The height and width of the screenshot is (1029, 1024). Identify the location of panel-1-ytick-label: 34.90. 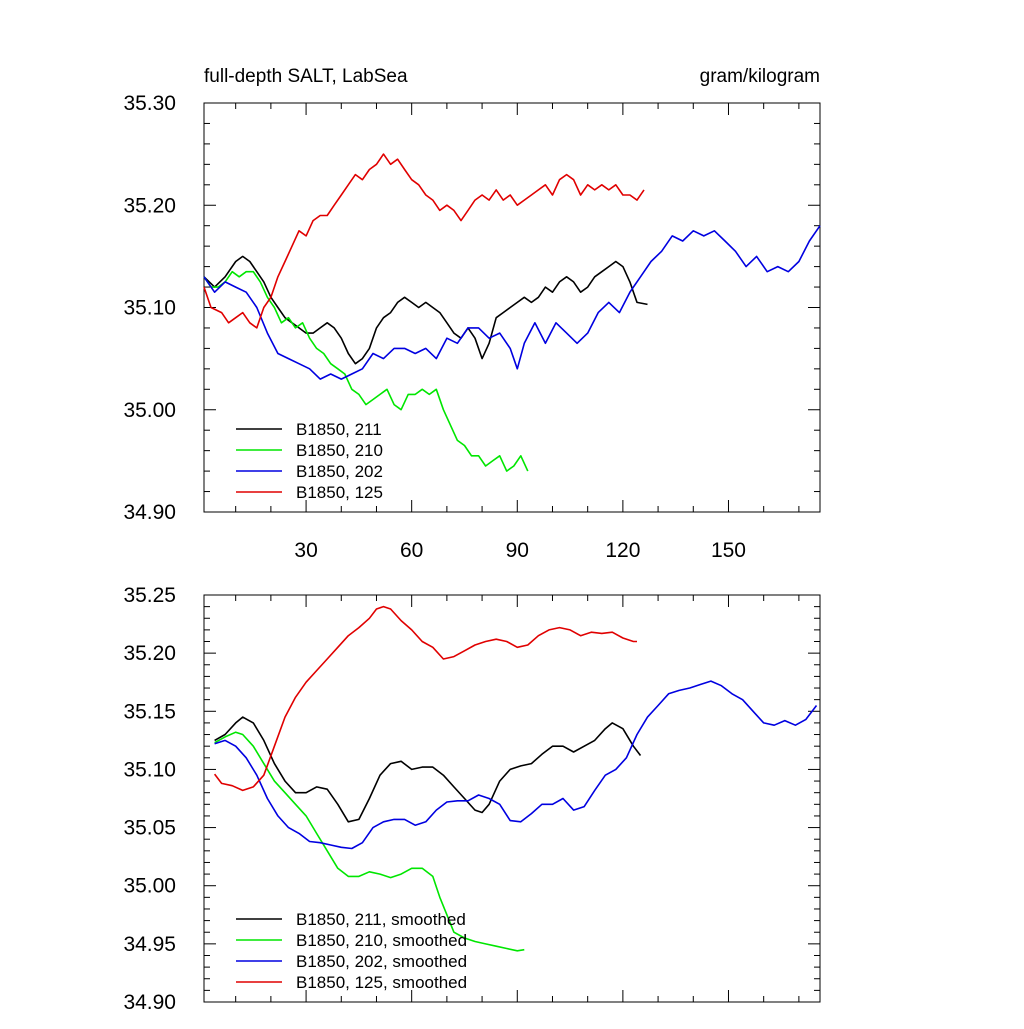
(149, 512).